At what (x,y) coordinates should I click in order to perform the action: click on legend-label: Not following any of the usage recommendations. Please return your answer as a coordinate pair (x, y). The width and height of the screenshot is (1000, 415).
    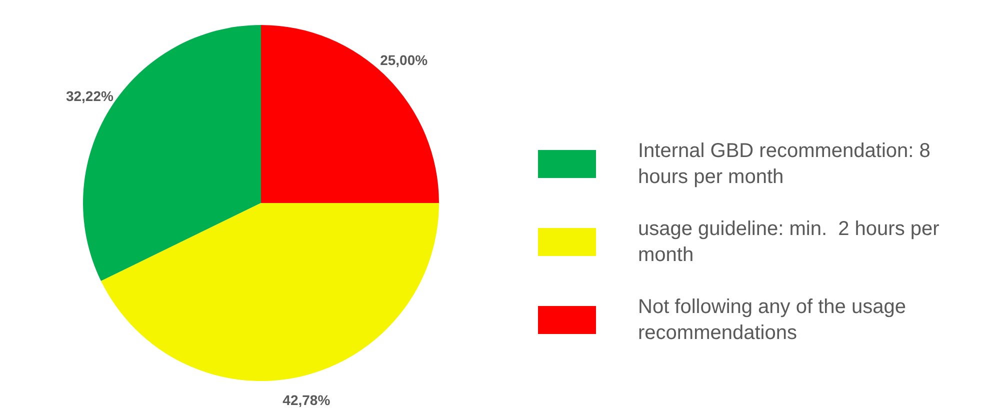
    Looking at the image, I should click on (772, 320).